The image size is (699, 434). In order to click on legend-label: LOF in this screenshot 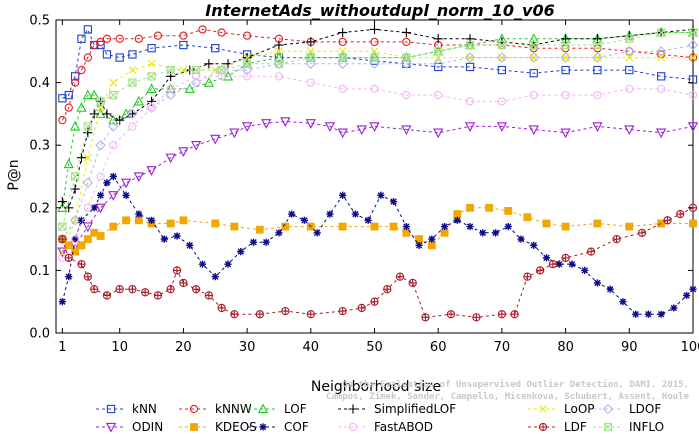, I will do `click(295, 409)`.